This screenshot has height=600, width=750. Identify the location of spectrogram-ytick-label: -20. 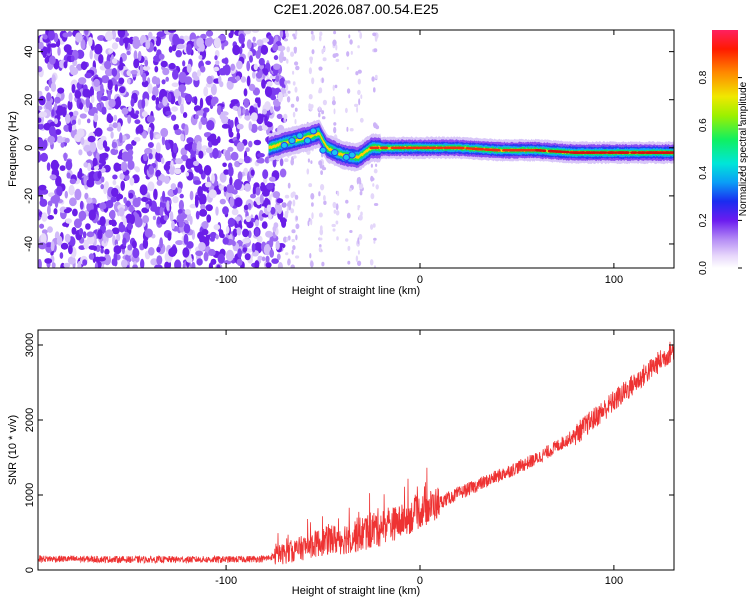
(29, 196).